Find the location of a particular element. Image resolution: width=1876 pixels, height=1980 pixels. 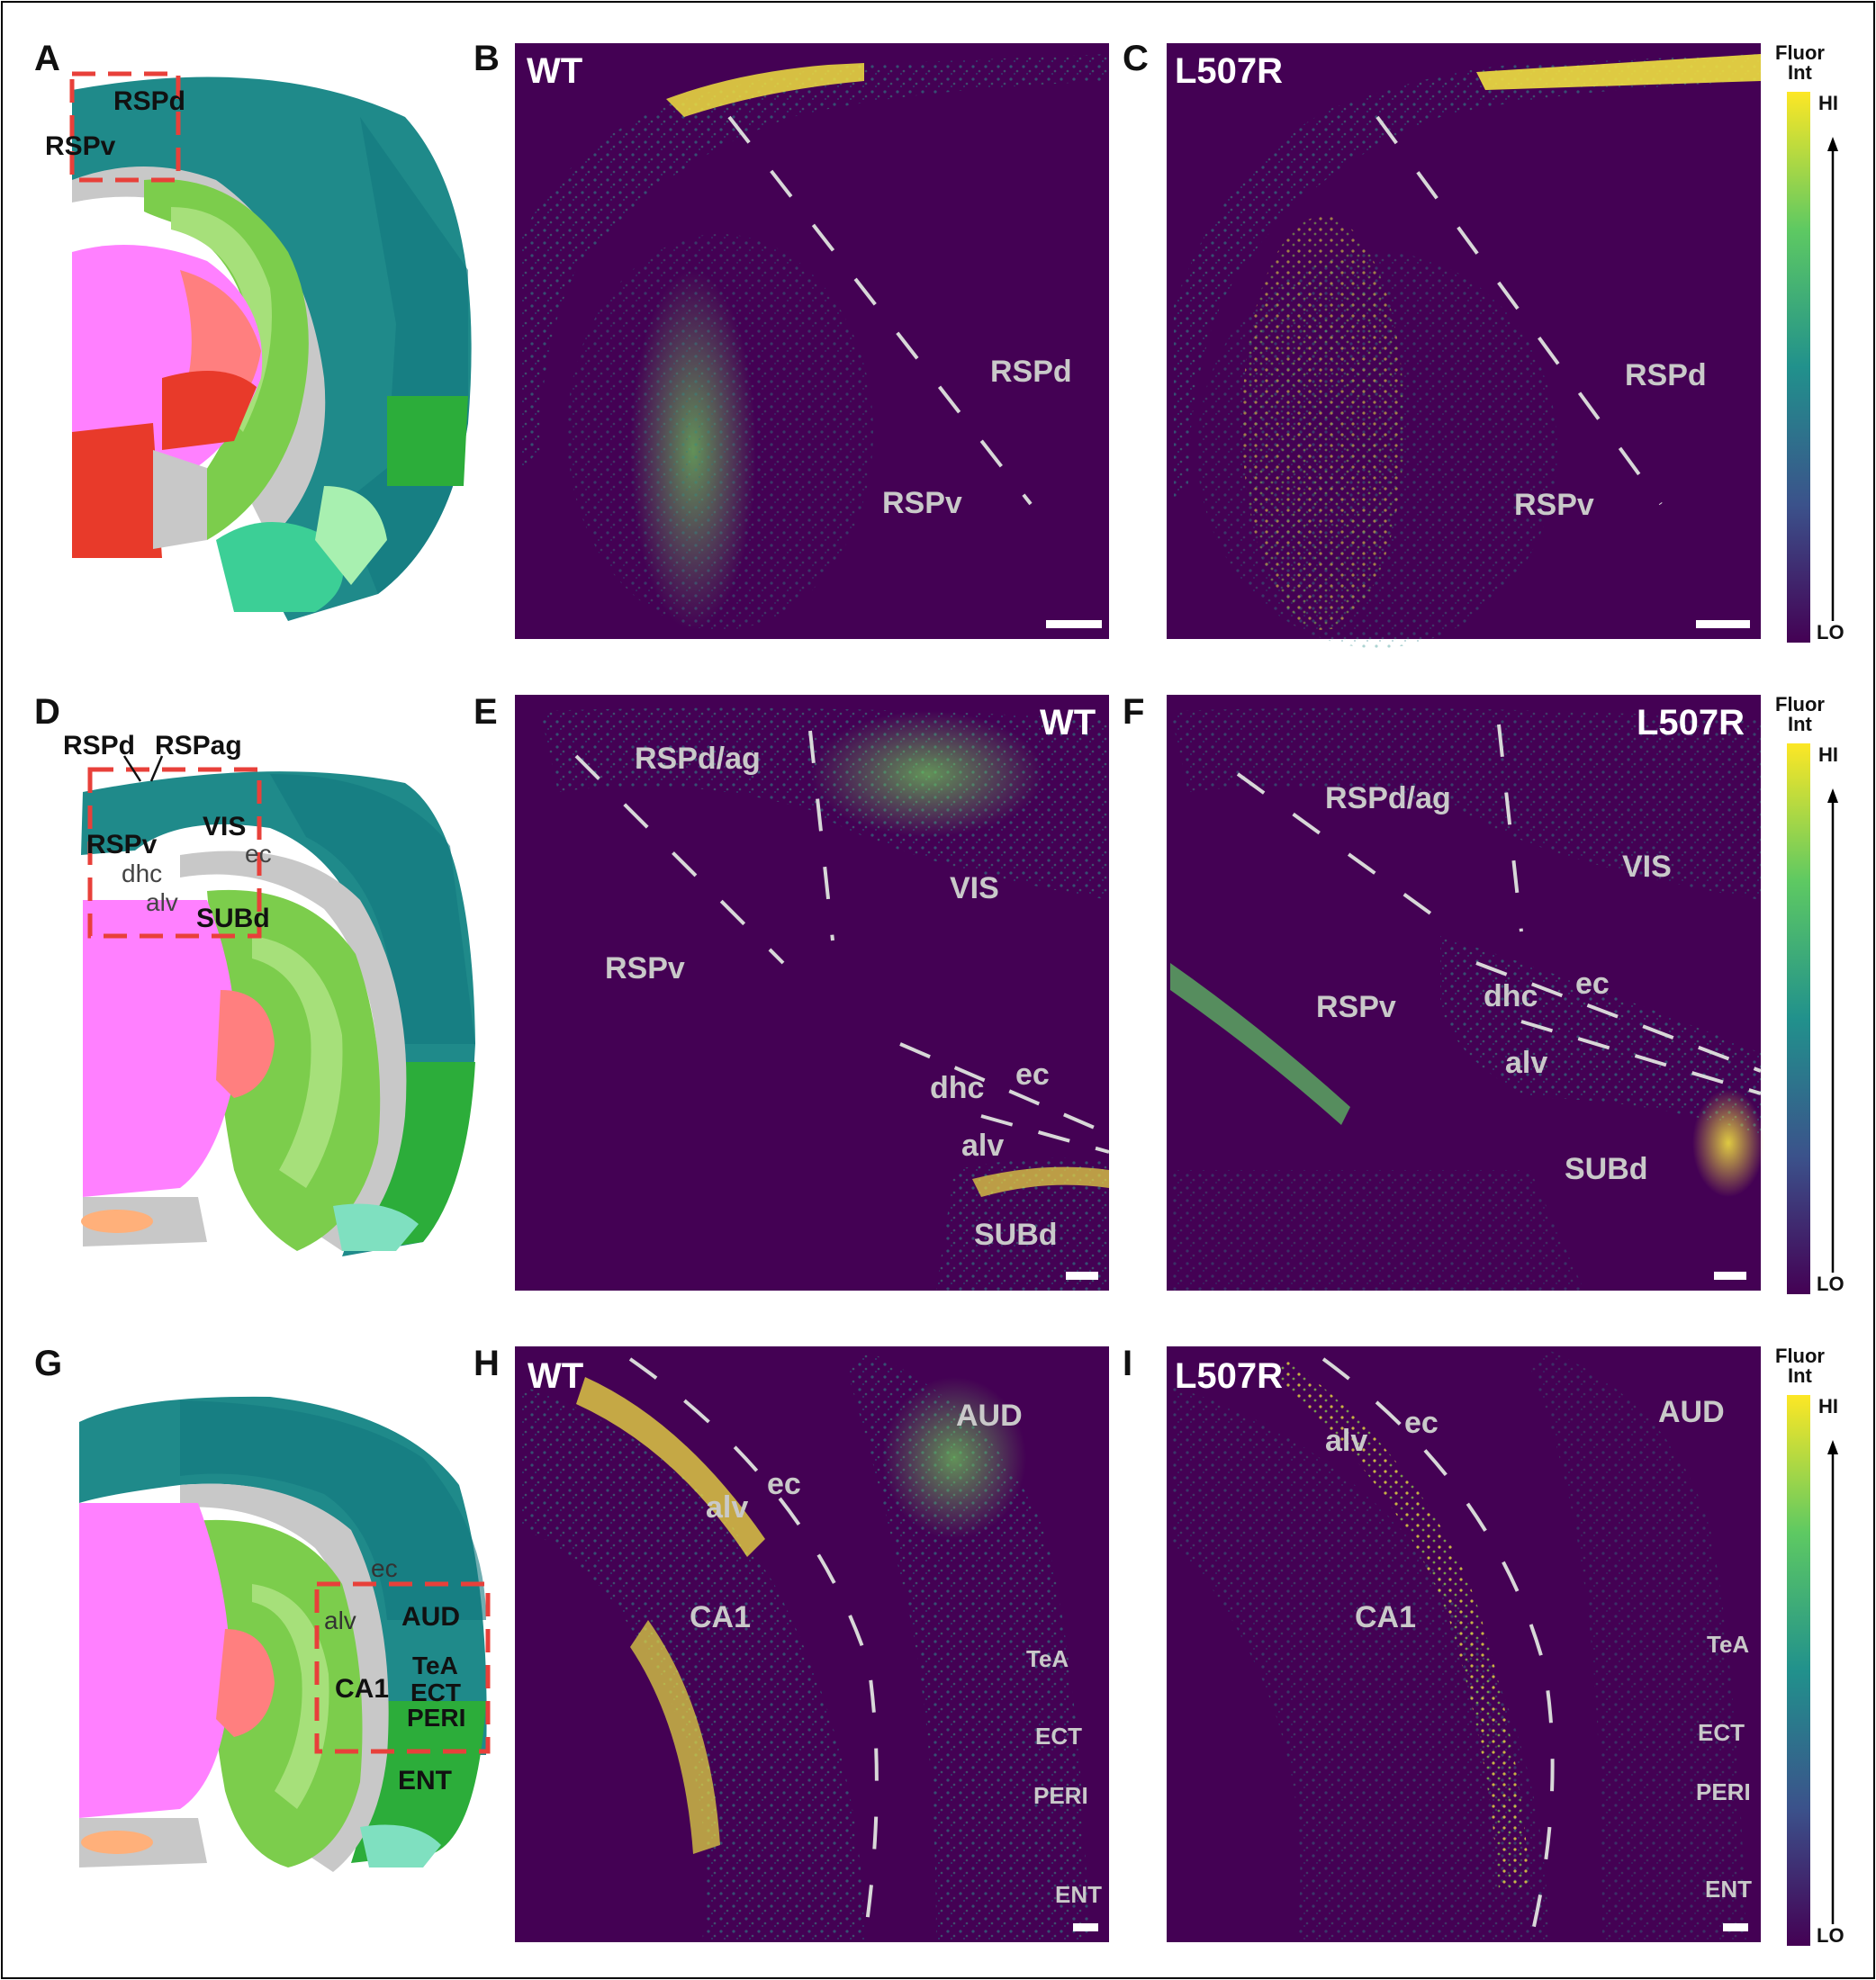

panel-c-label-rspd: RSPd is located at coordinates (1666, 375).